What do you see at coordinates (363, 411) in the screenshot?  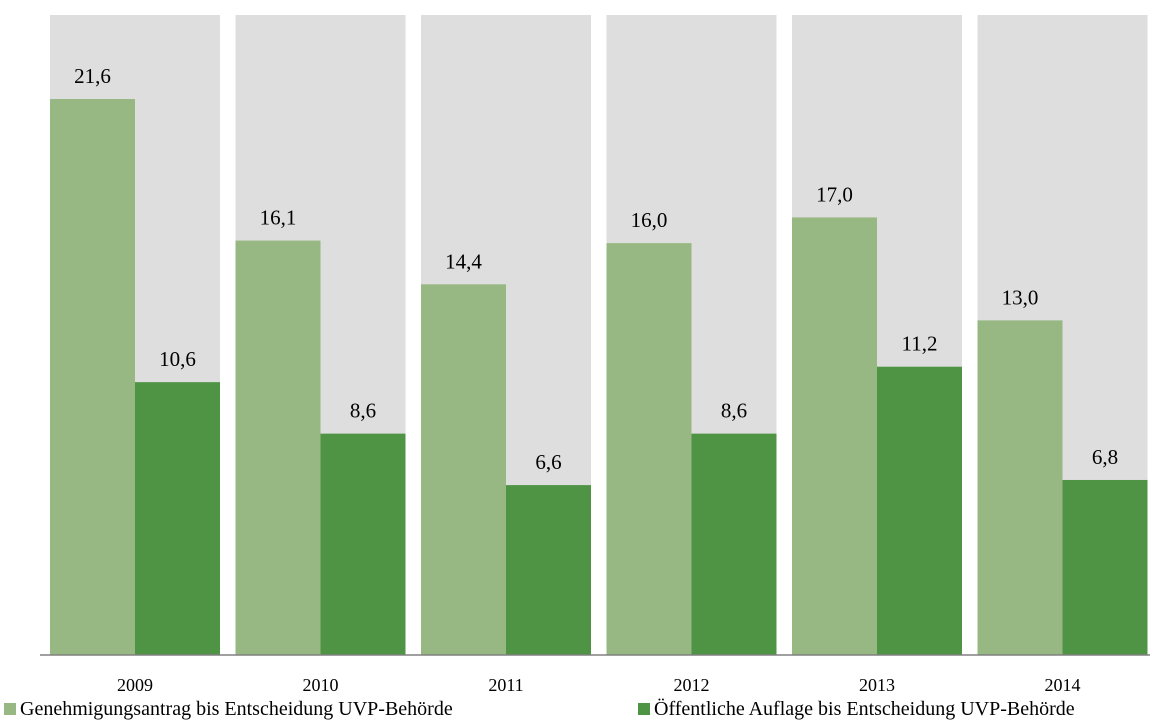 I see `data-label-series-2-2010: 8,6` at bounding box center [363, 411].